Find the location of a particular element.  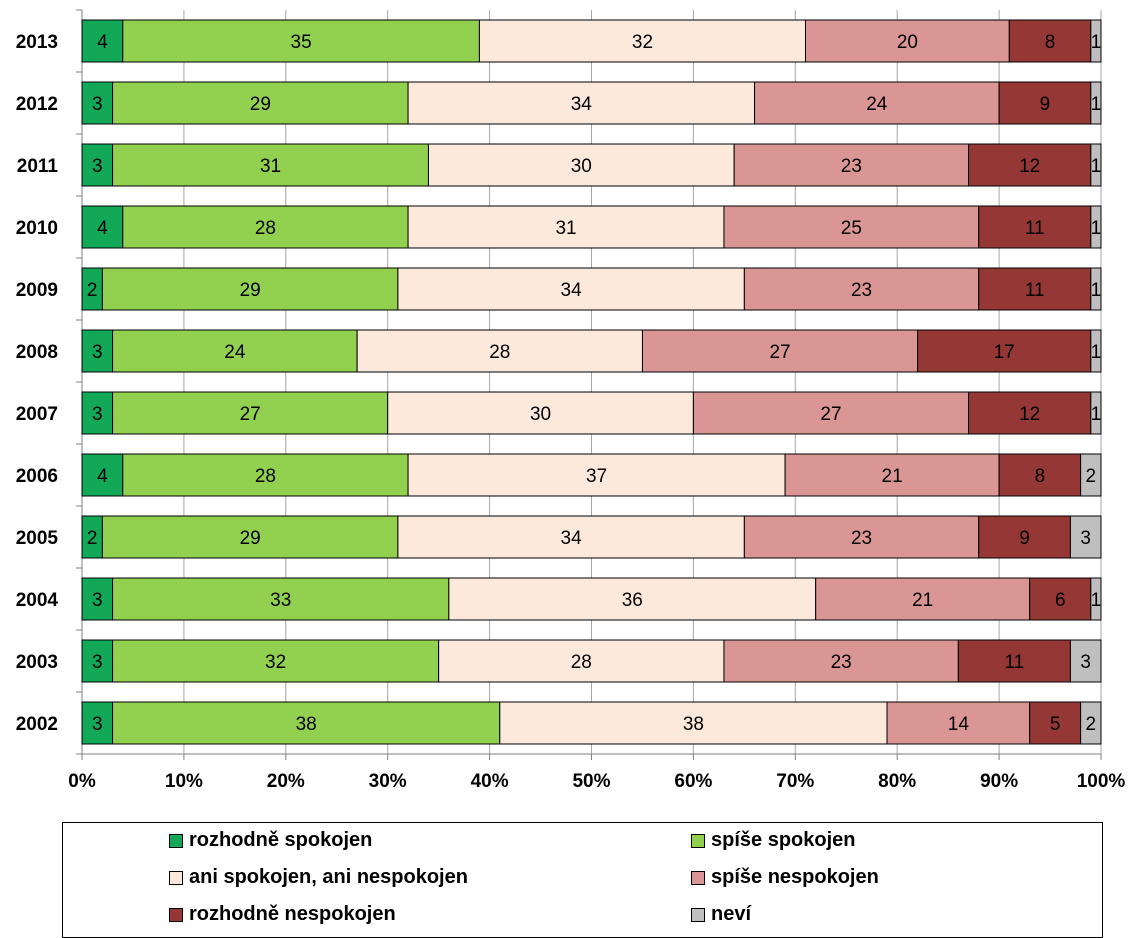

x-tick-label: 90% is located at coordinates (999, 781).